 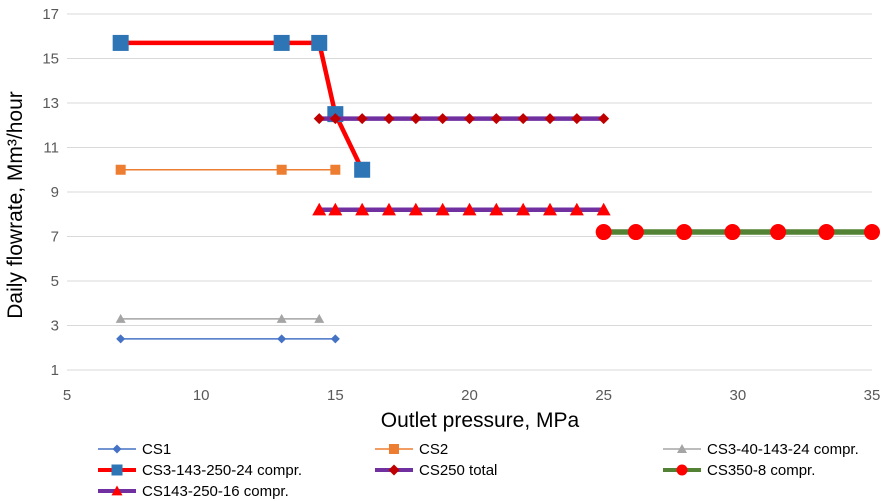 What do you see at coordinates (737, 395) in the screenshot?
I see `x-tick-label: 30` at bounding box center [737, 395].